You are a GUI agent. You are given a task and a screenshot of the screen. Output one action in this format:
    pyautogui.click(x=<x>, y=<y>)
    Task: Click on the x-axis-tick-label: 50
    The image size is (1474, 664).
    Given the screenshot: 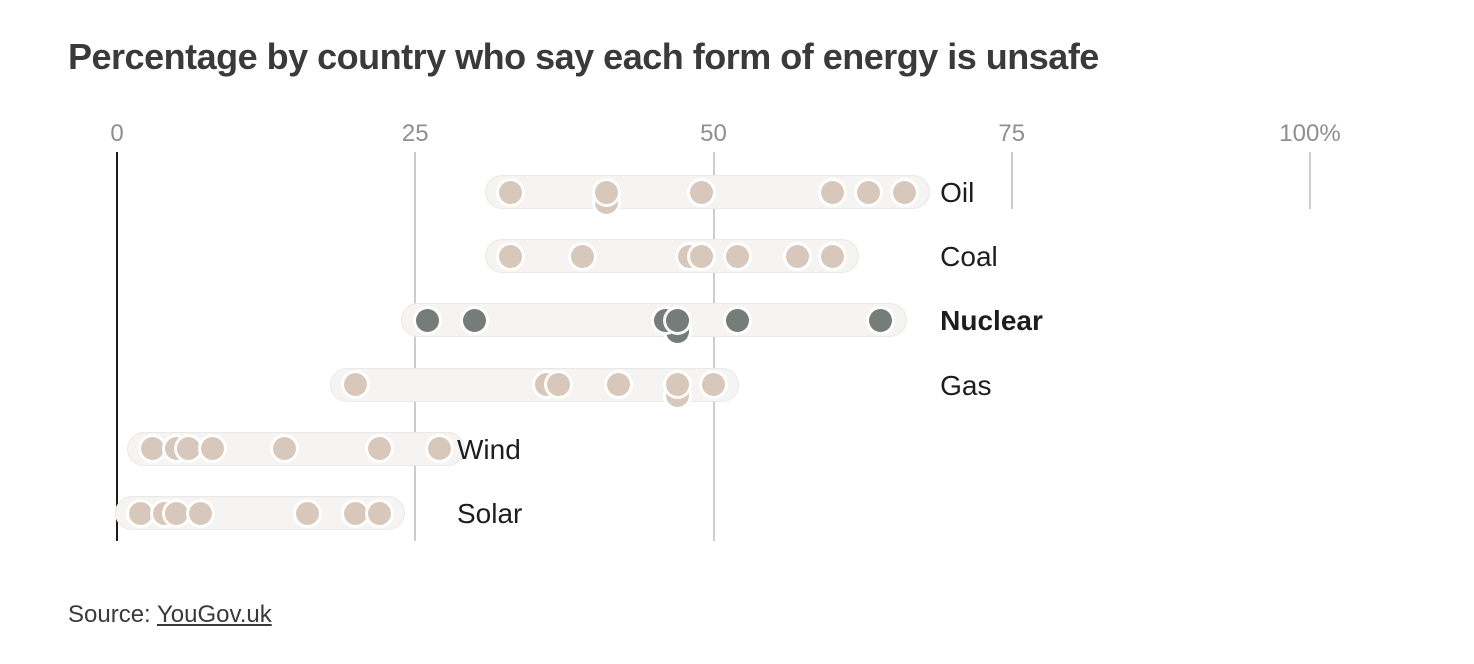 What is the action you would take?
    pyautogui.click(x=713, y=133)
    